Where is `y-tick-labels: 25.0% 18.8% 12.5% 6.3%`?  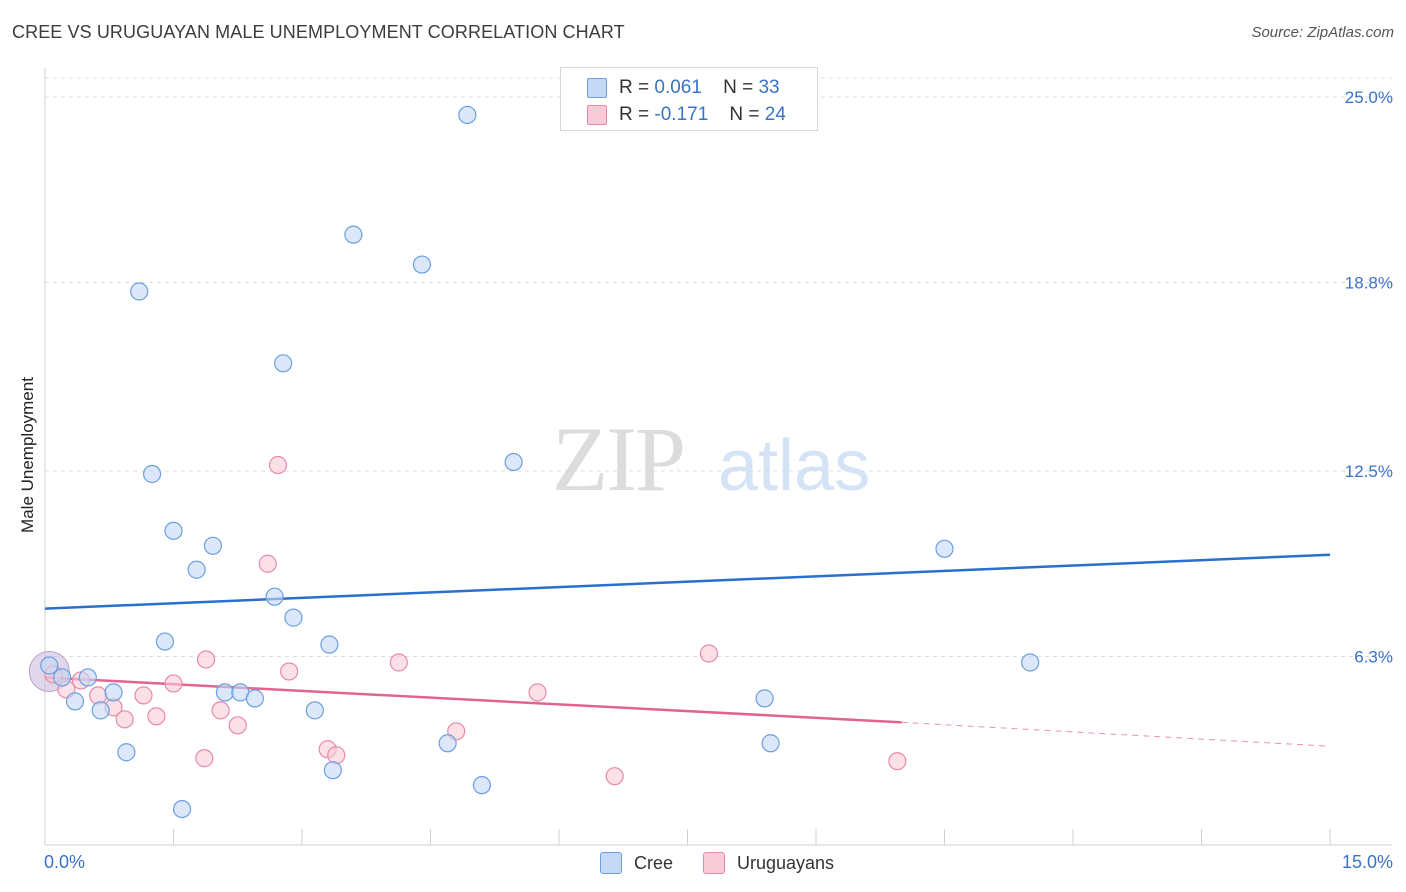 y-tick-labels: 25.0% 18.8% 12.5% 6.3% is located at coordinates (1369, 377).